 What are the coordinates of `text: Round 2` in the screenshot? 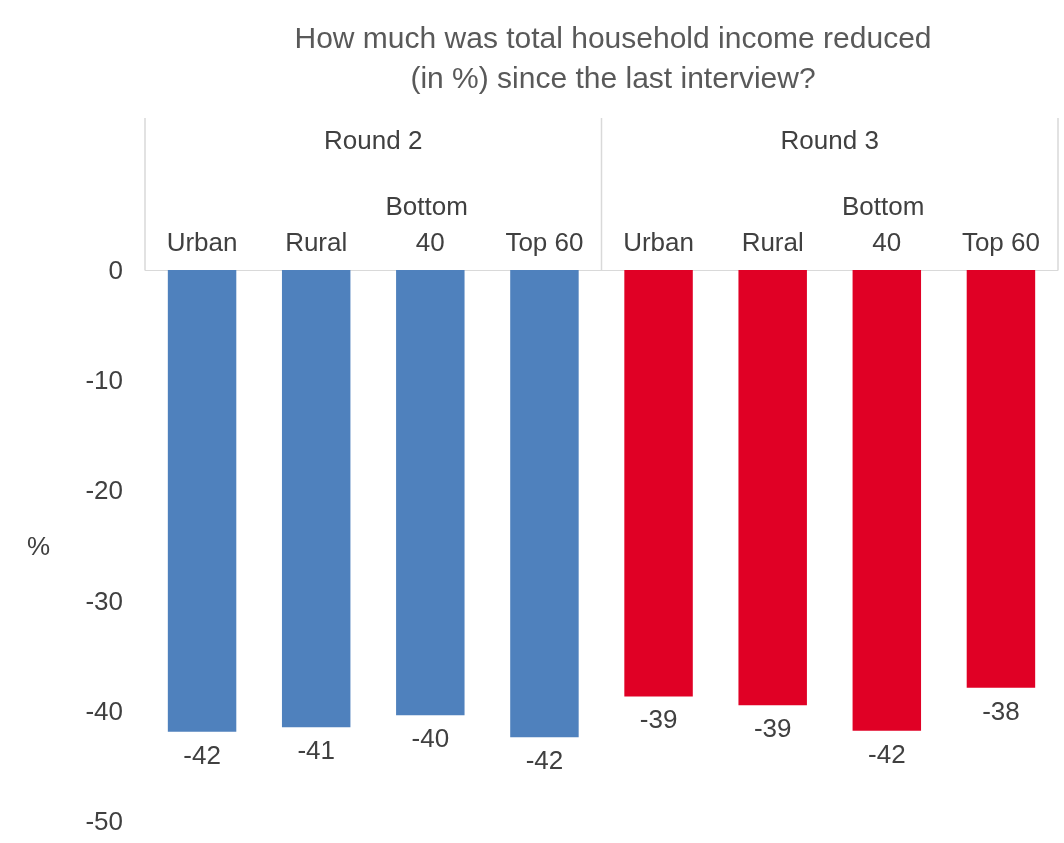 It's located at (373, 140).